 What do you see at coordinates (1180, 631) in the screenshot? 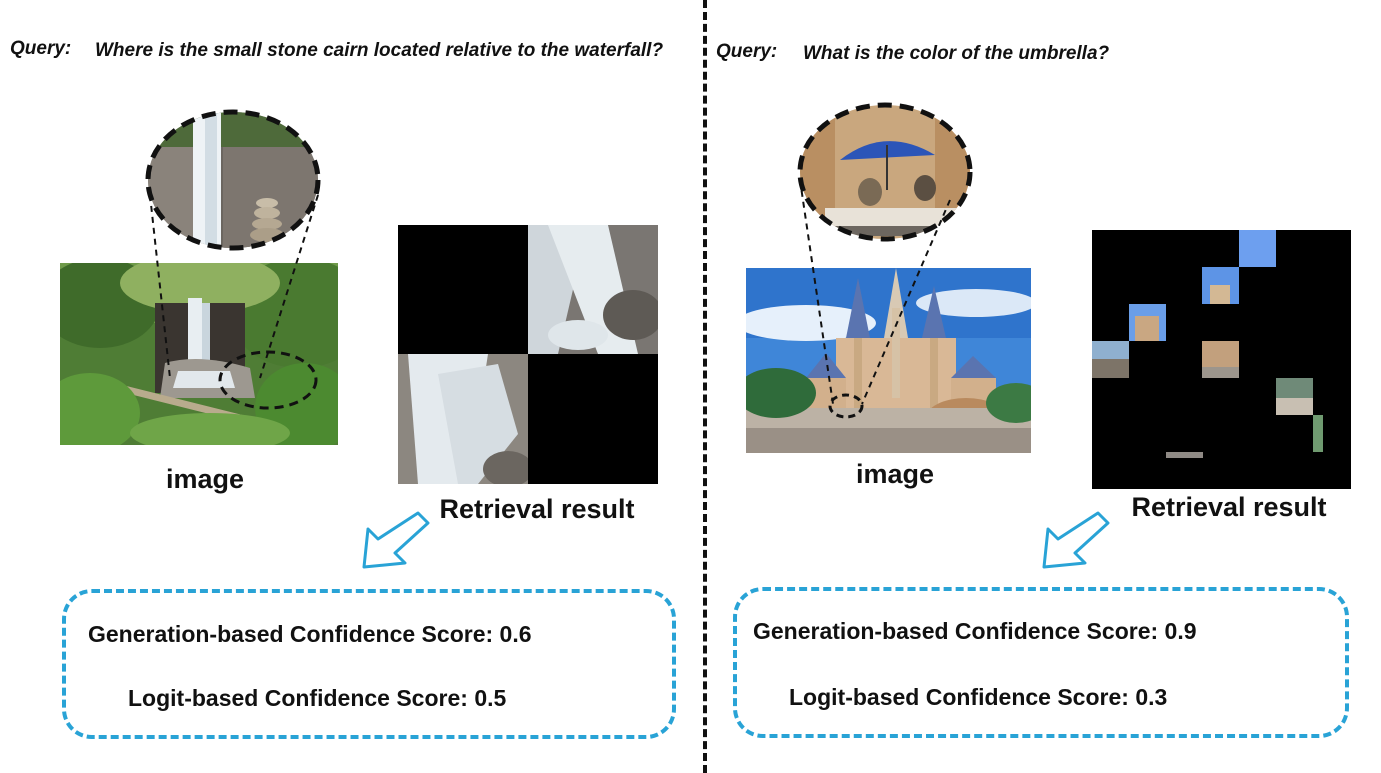
I see `right-gen-value: 0.9` at bounding box center [1180, 631].